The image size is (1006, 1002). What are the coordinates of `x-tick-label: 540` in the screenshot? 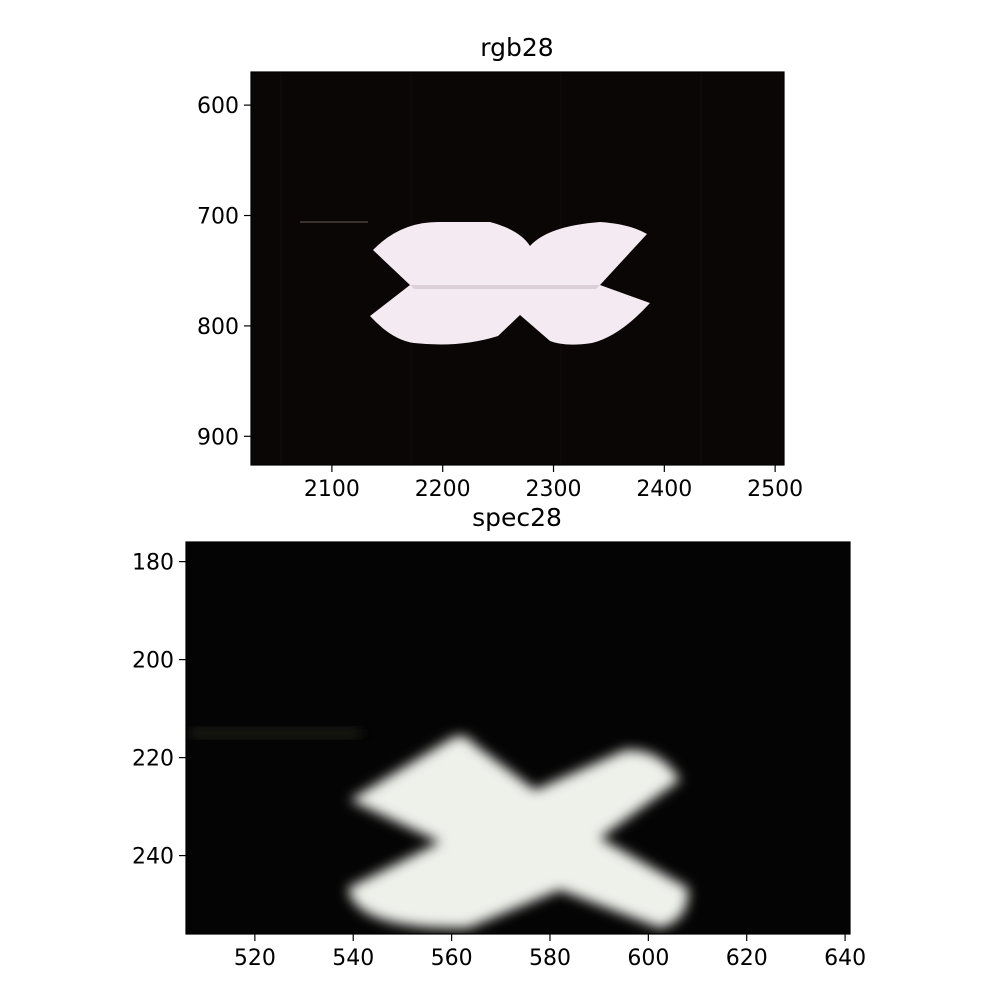 It's located at (353, 958).